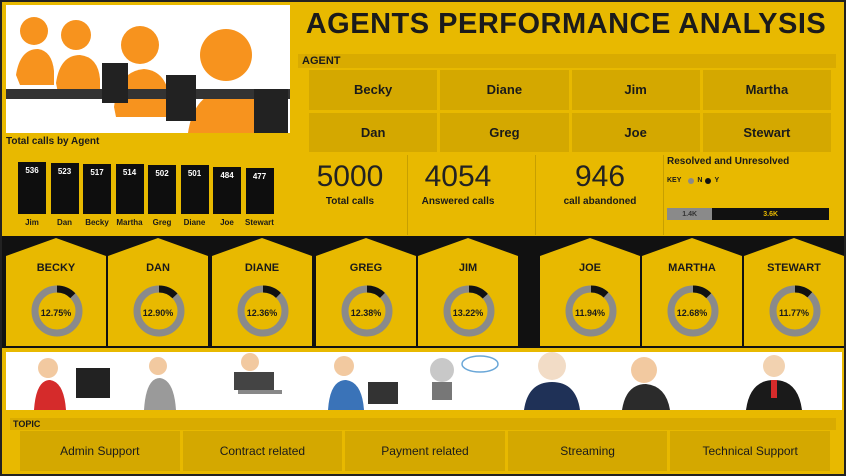 This screenshot has height=476, width=846. Describe the element at coordinates (227, 175) in the screenshot. I see `bar-value-label: 484` at that location.